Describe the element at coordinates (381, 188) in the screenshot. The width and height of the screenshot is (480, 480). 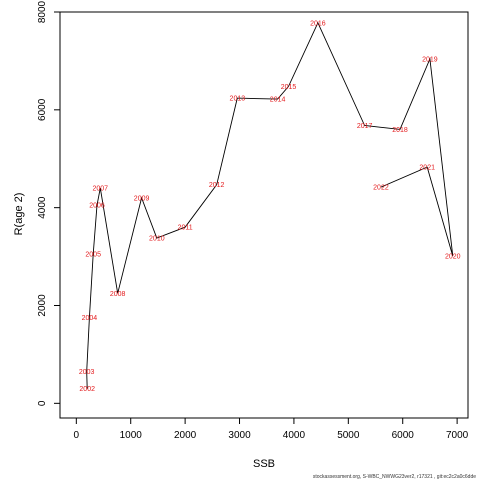
I see `point-label-2022: 2022` at that location.